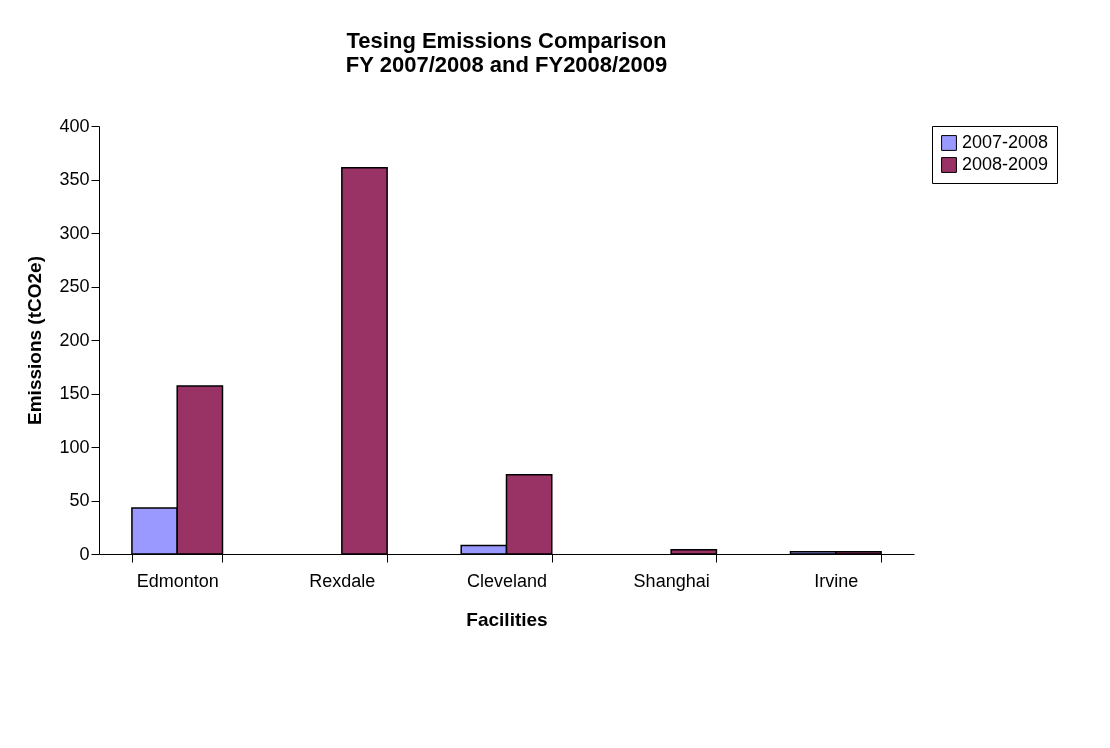 Image resolution: width=1110 pixels, height=748 pixels. Describe the element at coordinates (1005, 164) in the screenshot. I see `legend-label: 2008-2009` at that location.